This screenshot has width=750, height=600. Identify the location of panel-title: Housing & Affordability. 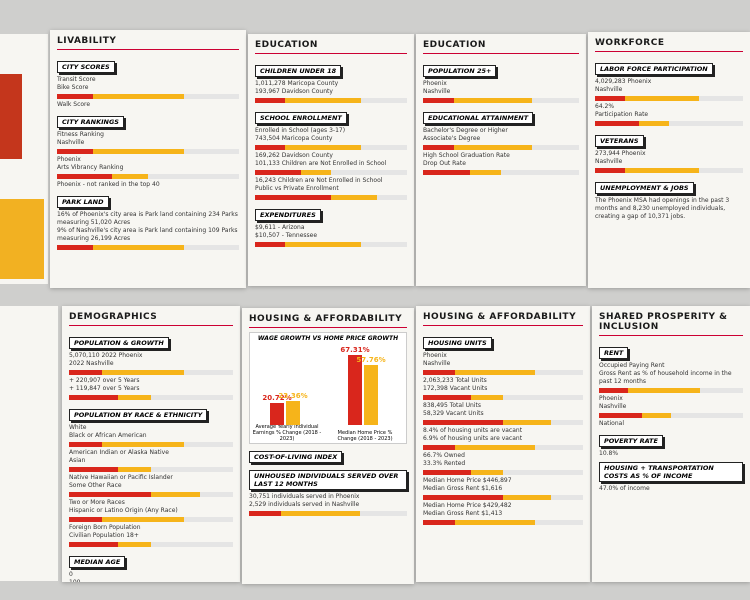
(328, 321).